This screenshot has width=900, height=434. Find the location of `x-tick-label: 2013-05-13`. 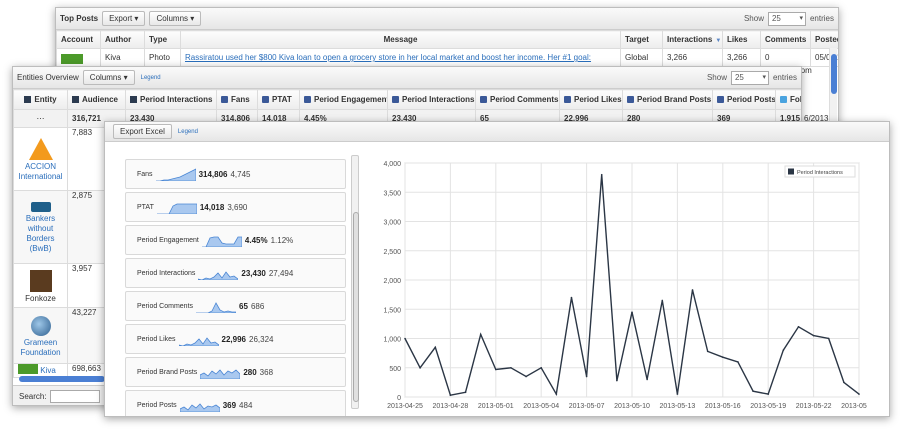

x-tick-label: 2013-05-13 is located at coordinates (677, 406).